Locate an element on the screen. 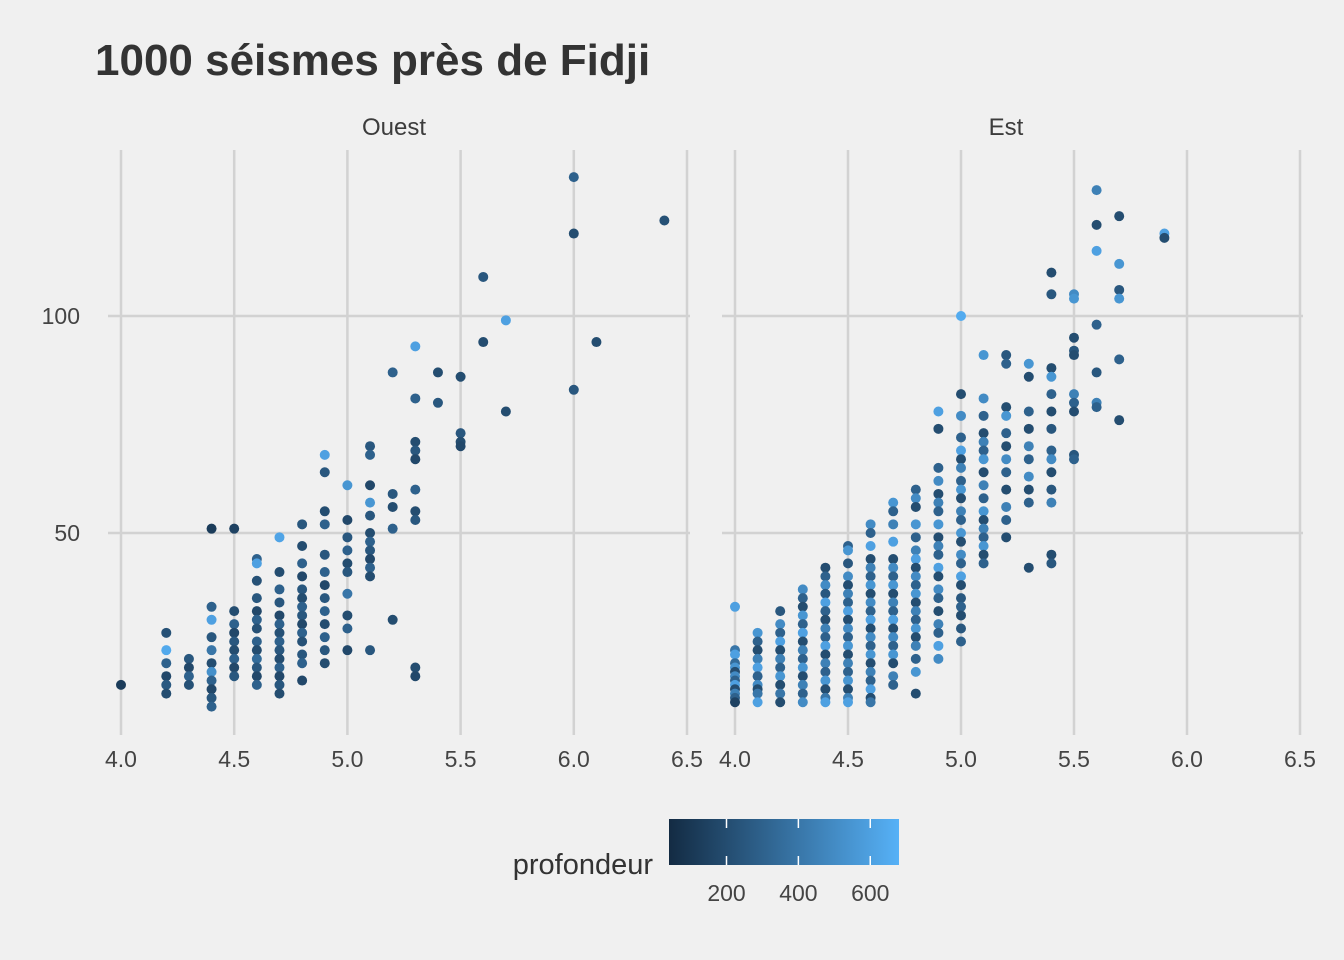 Image resolution: width=1344 pixels, height=960 pixels. x-tick-label: 6.5 is located at coordinates (1300, 759).